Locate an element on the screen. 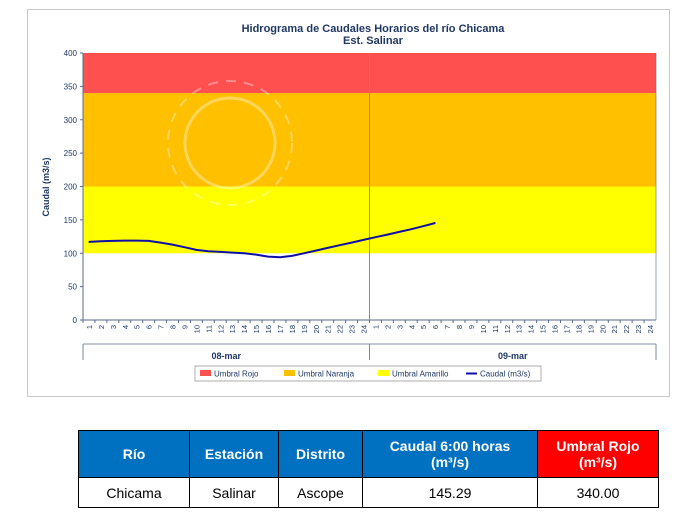 This screenshot has height=519, width=697. col-header-distrito: Distrito is located at coordinates (320, 454).